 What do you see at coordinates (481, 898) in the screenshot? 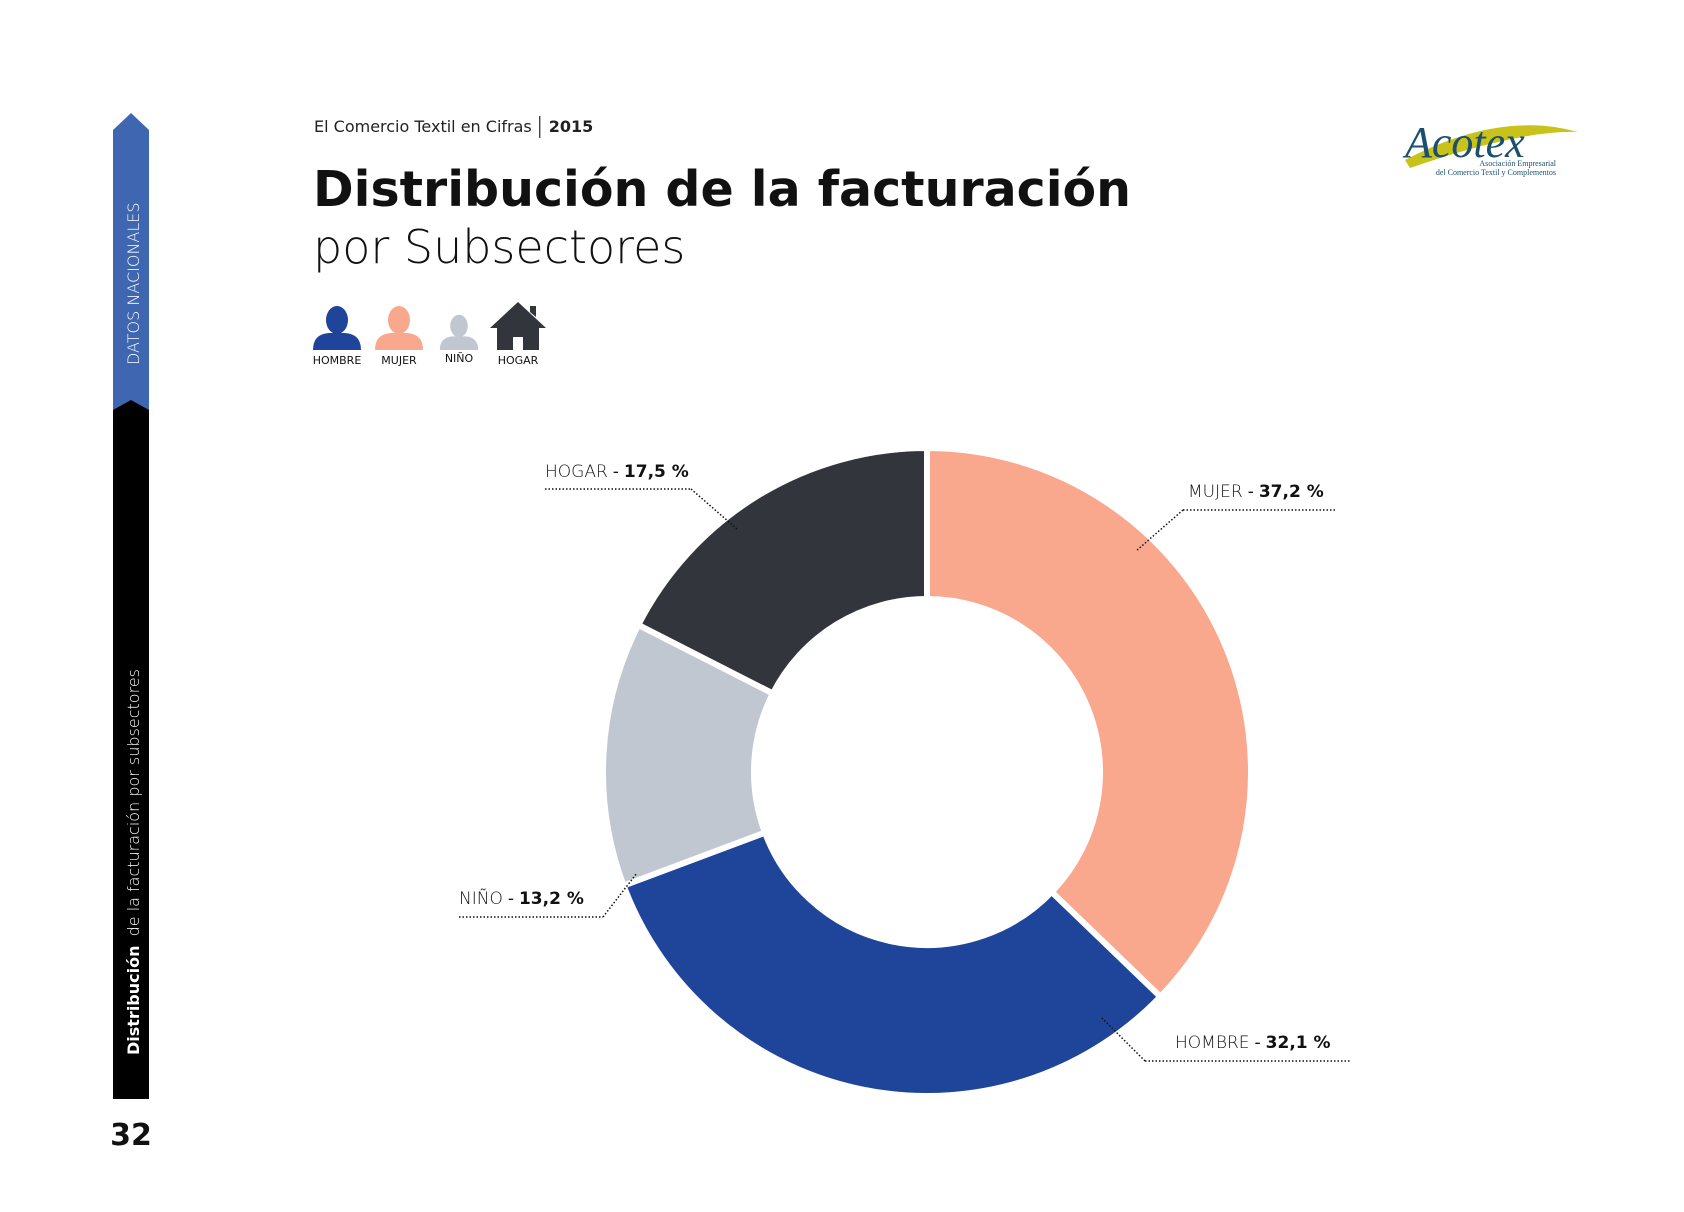
I see `slice-label-category: NIÑO` at bounding box center [481, 898].